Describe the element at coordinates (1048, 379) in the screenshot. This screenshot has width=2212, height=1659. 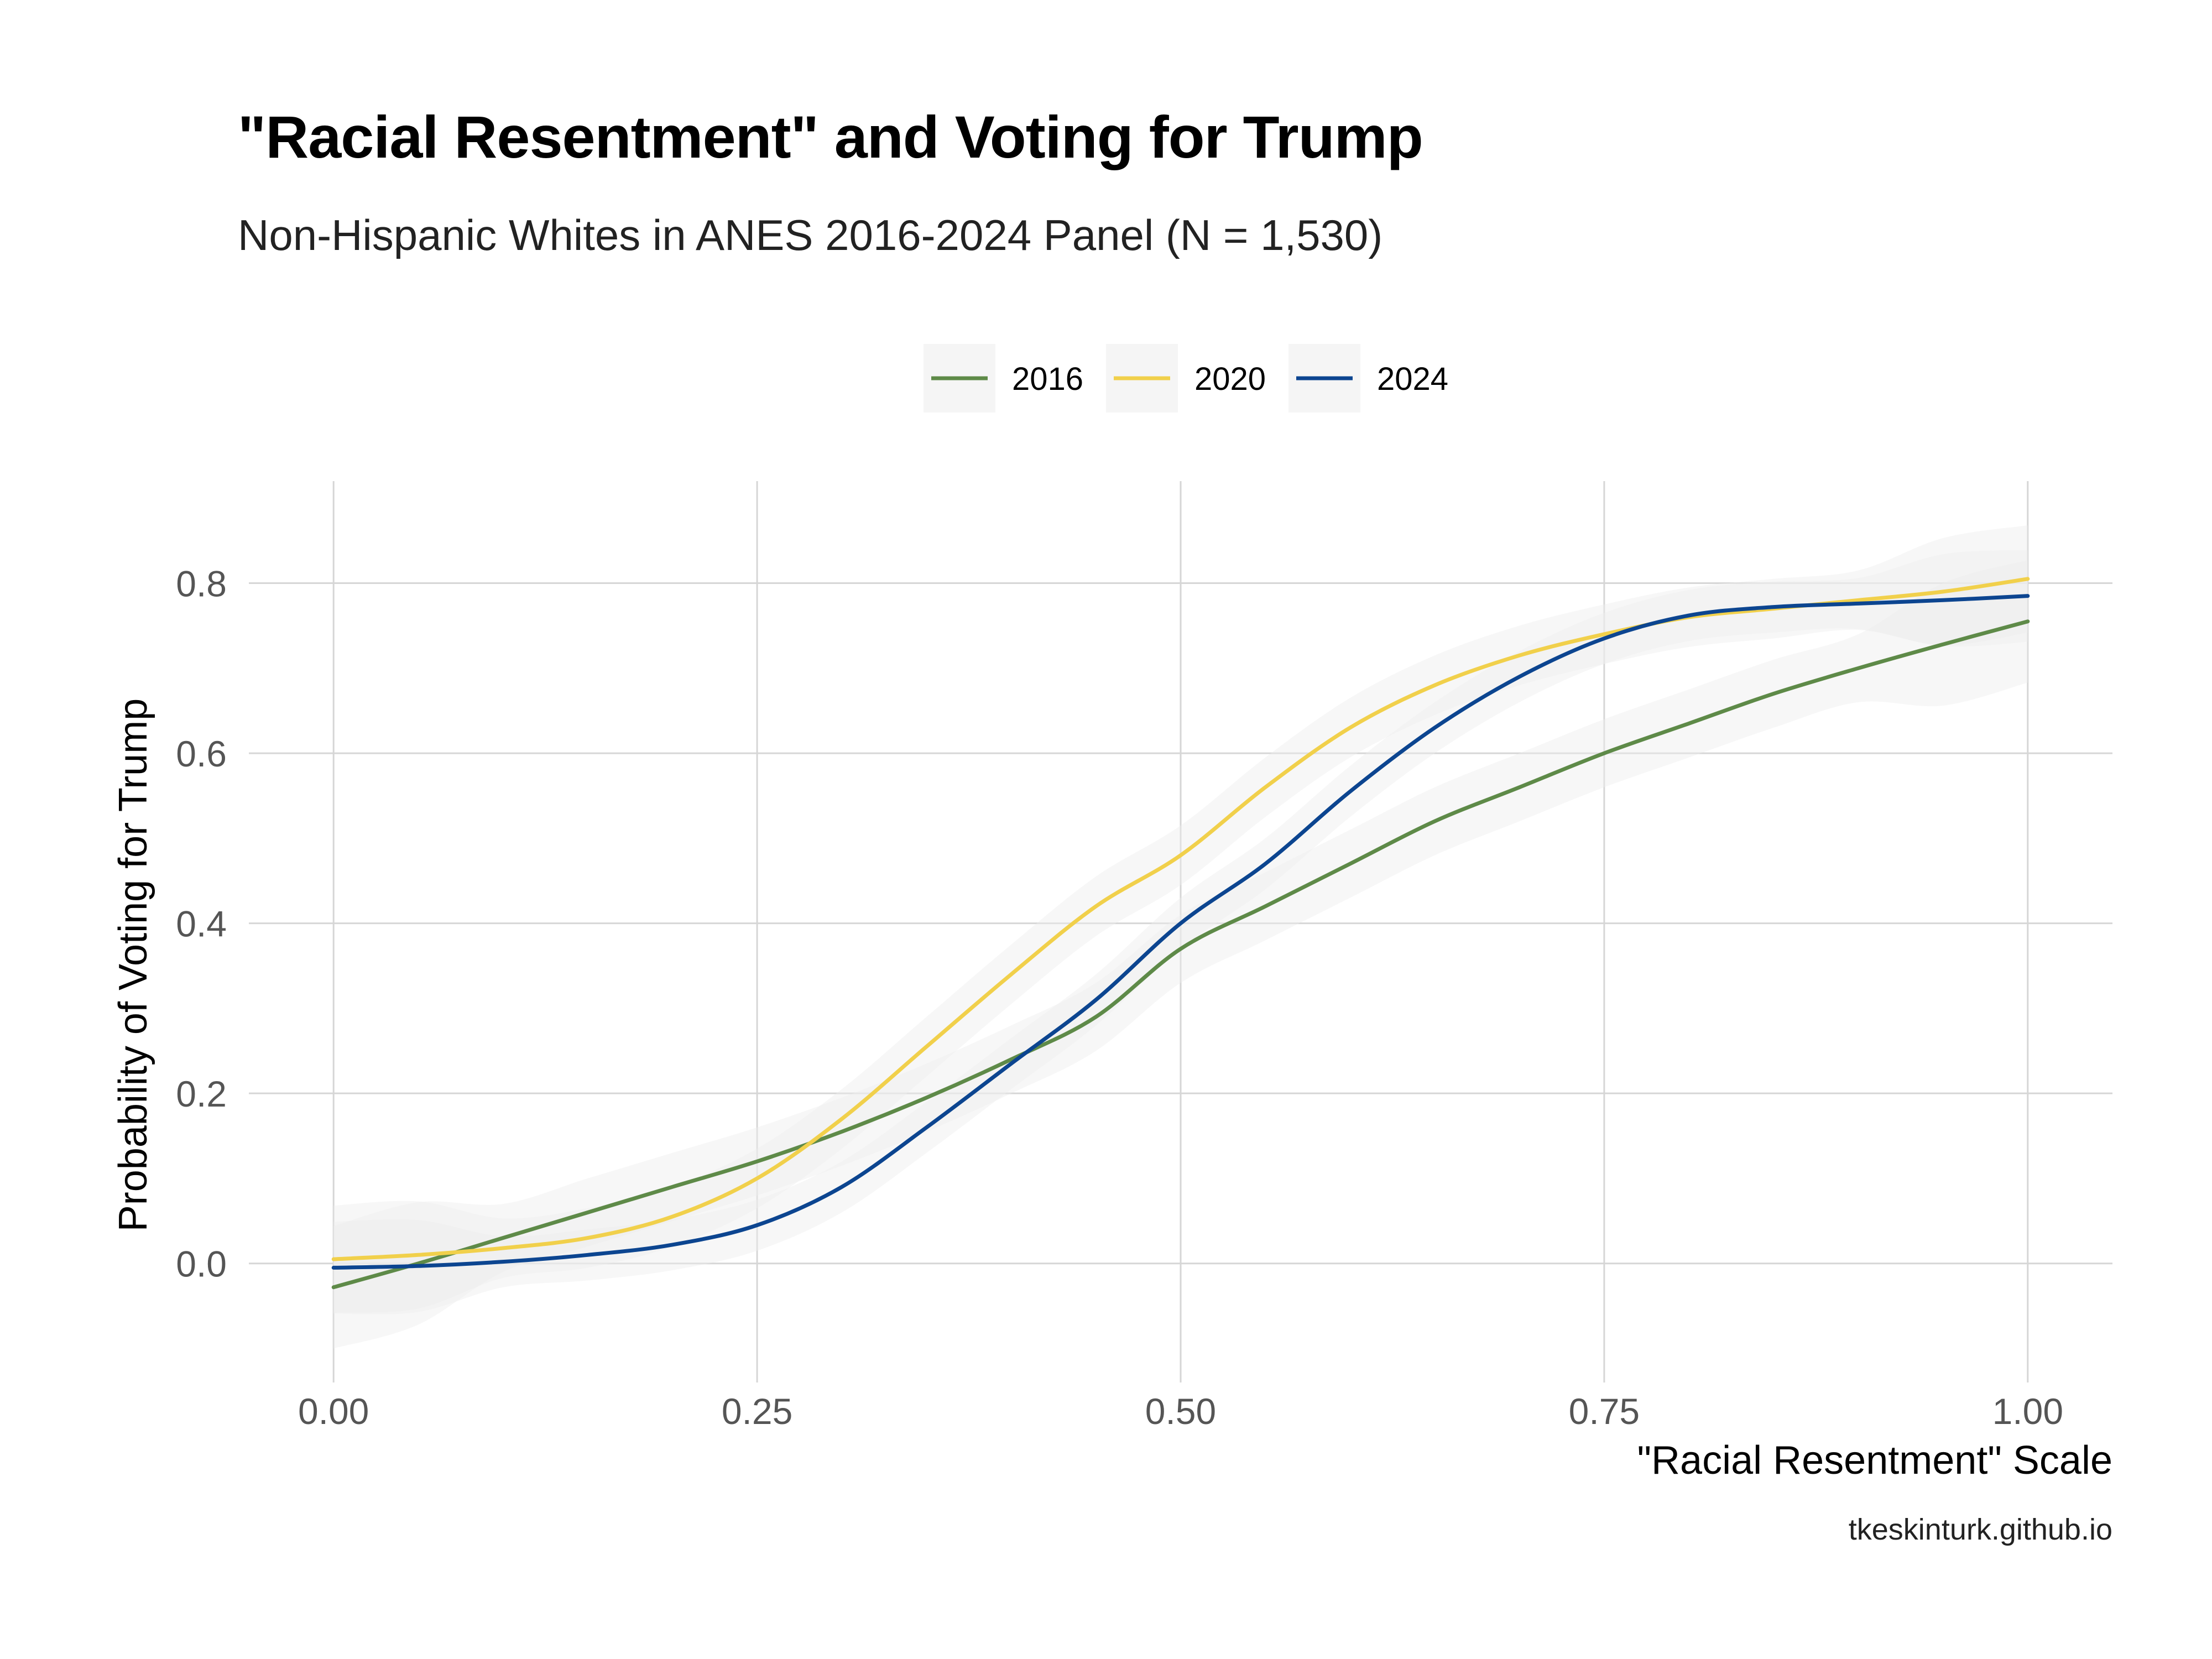
I see `legend-label: 2016` at that location.